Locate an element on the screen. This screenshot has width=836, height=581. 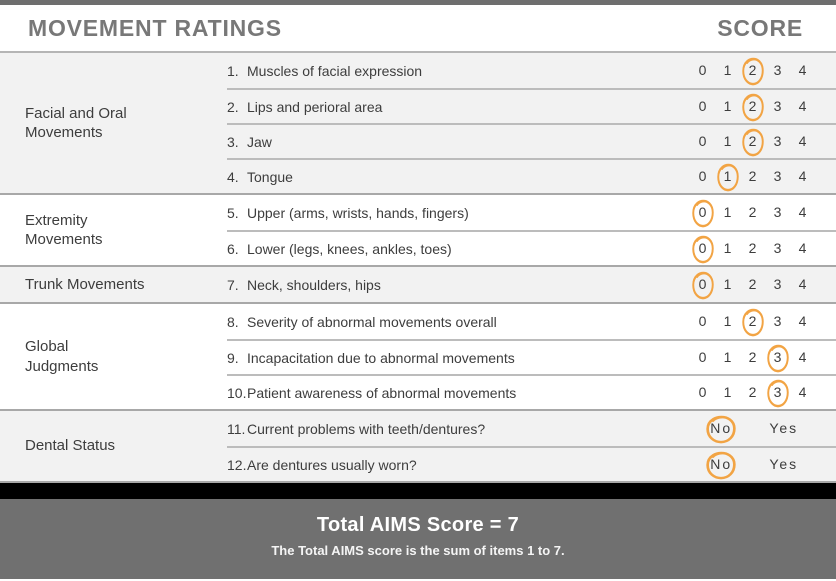
item: 7. Neck, shoulders, hips is located at coordinates (458, 285).